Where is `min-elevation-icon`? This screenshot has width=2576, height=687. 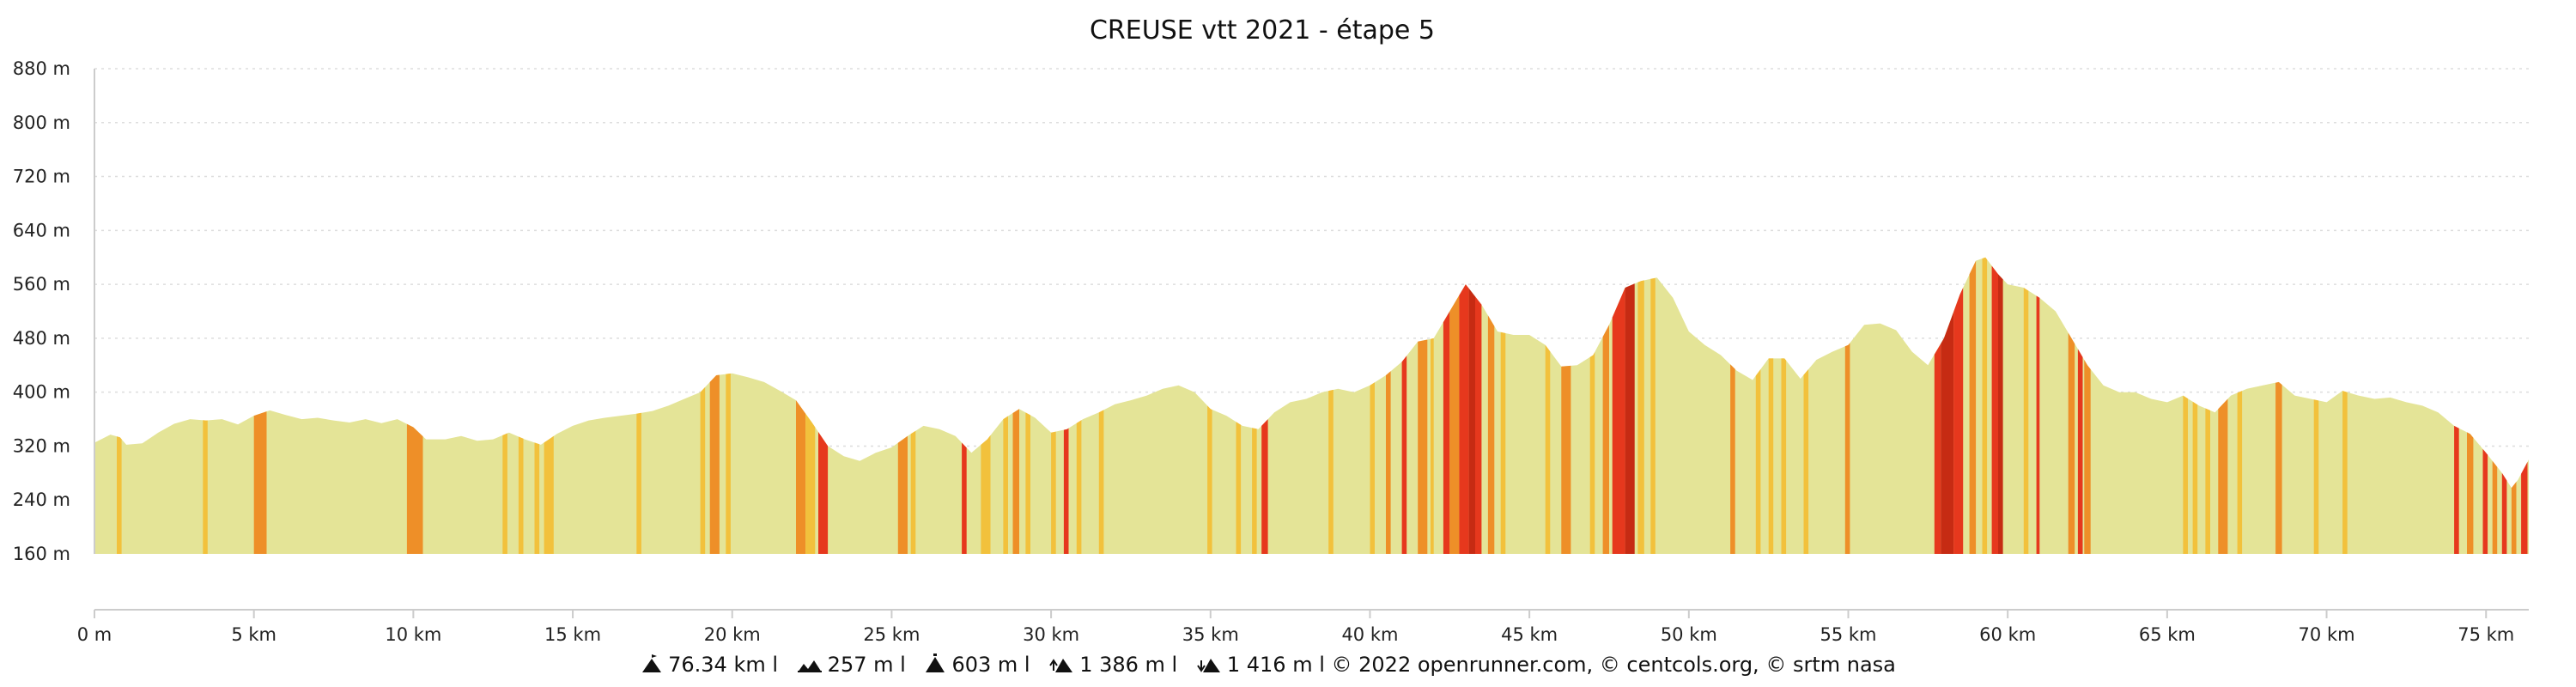 min-elevation-icon is located at coordinates (810, 666).